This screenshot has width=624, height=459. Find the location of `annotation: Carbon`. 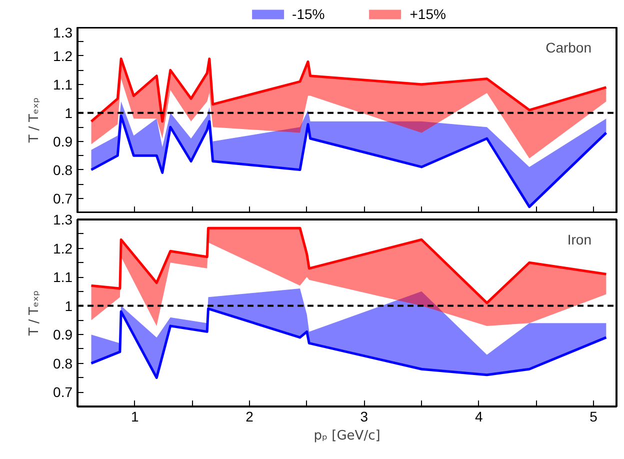

annotation: Carbon is located at coordinates (569, 48).